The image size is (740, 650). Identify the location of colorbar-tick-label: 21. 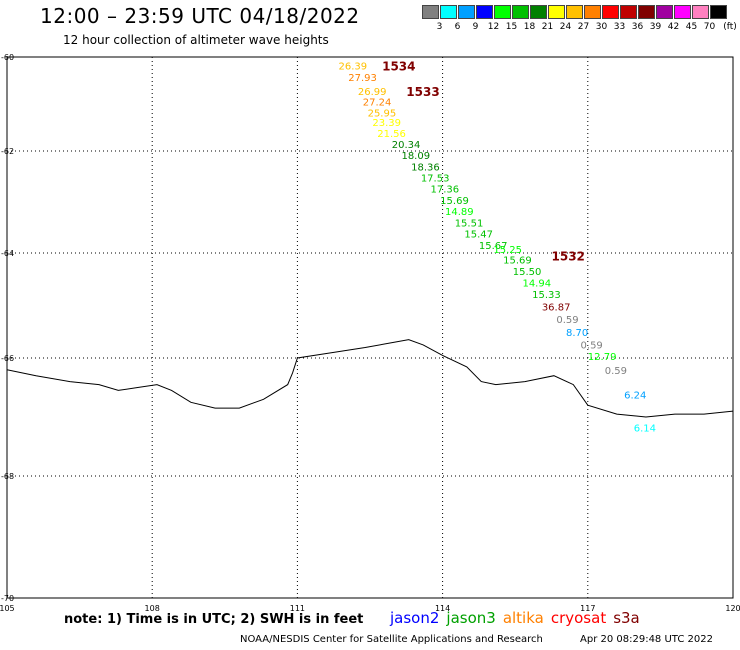
(547, 27).